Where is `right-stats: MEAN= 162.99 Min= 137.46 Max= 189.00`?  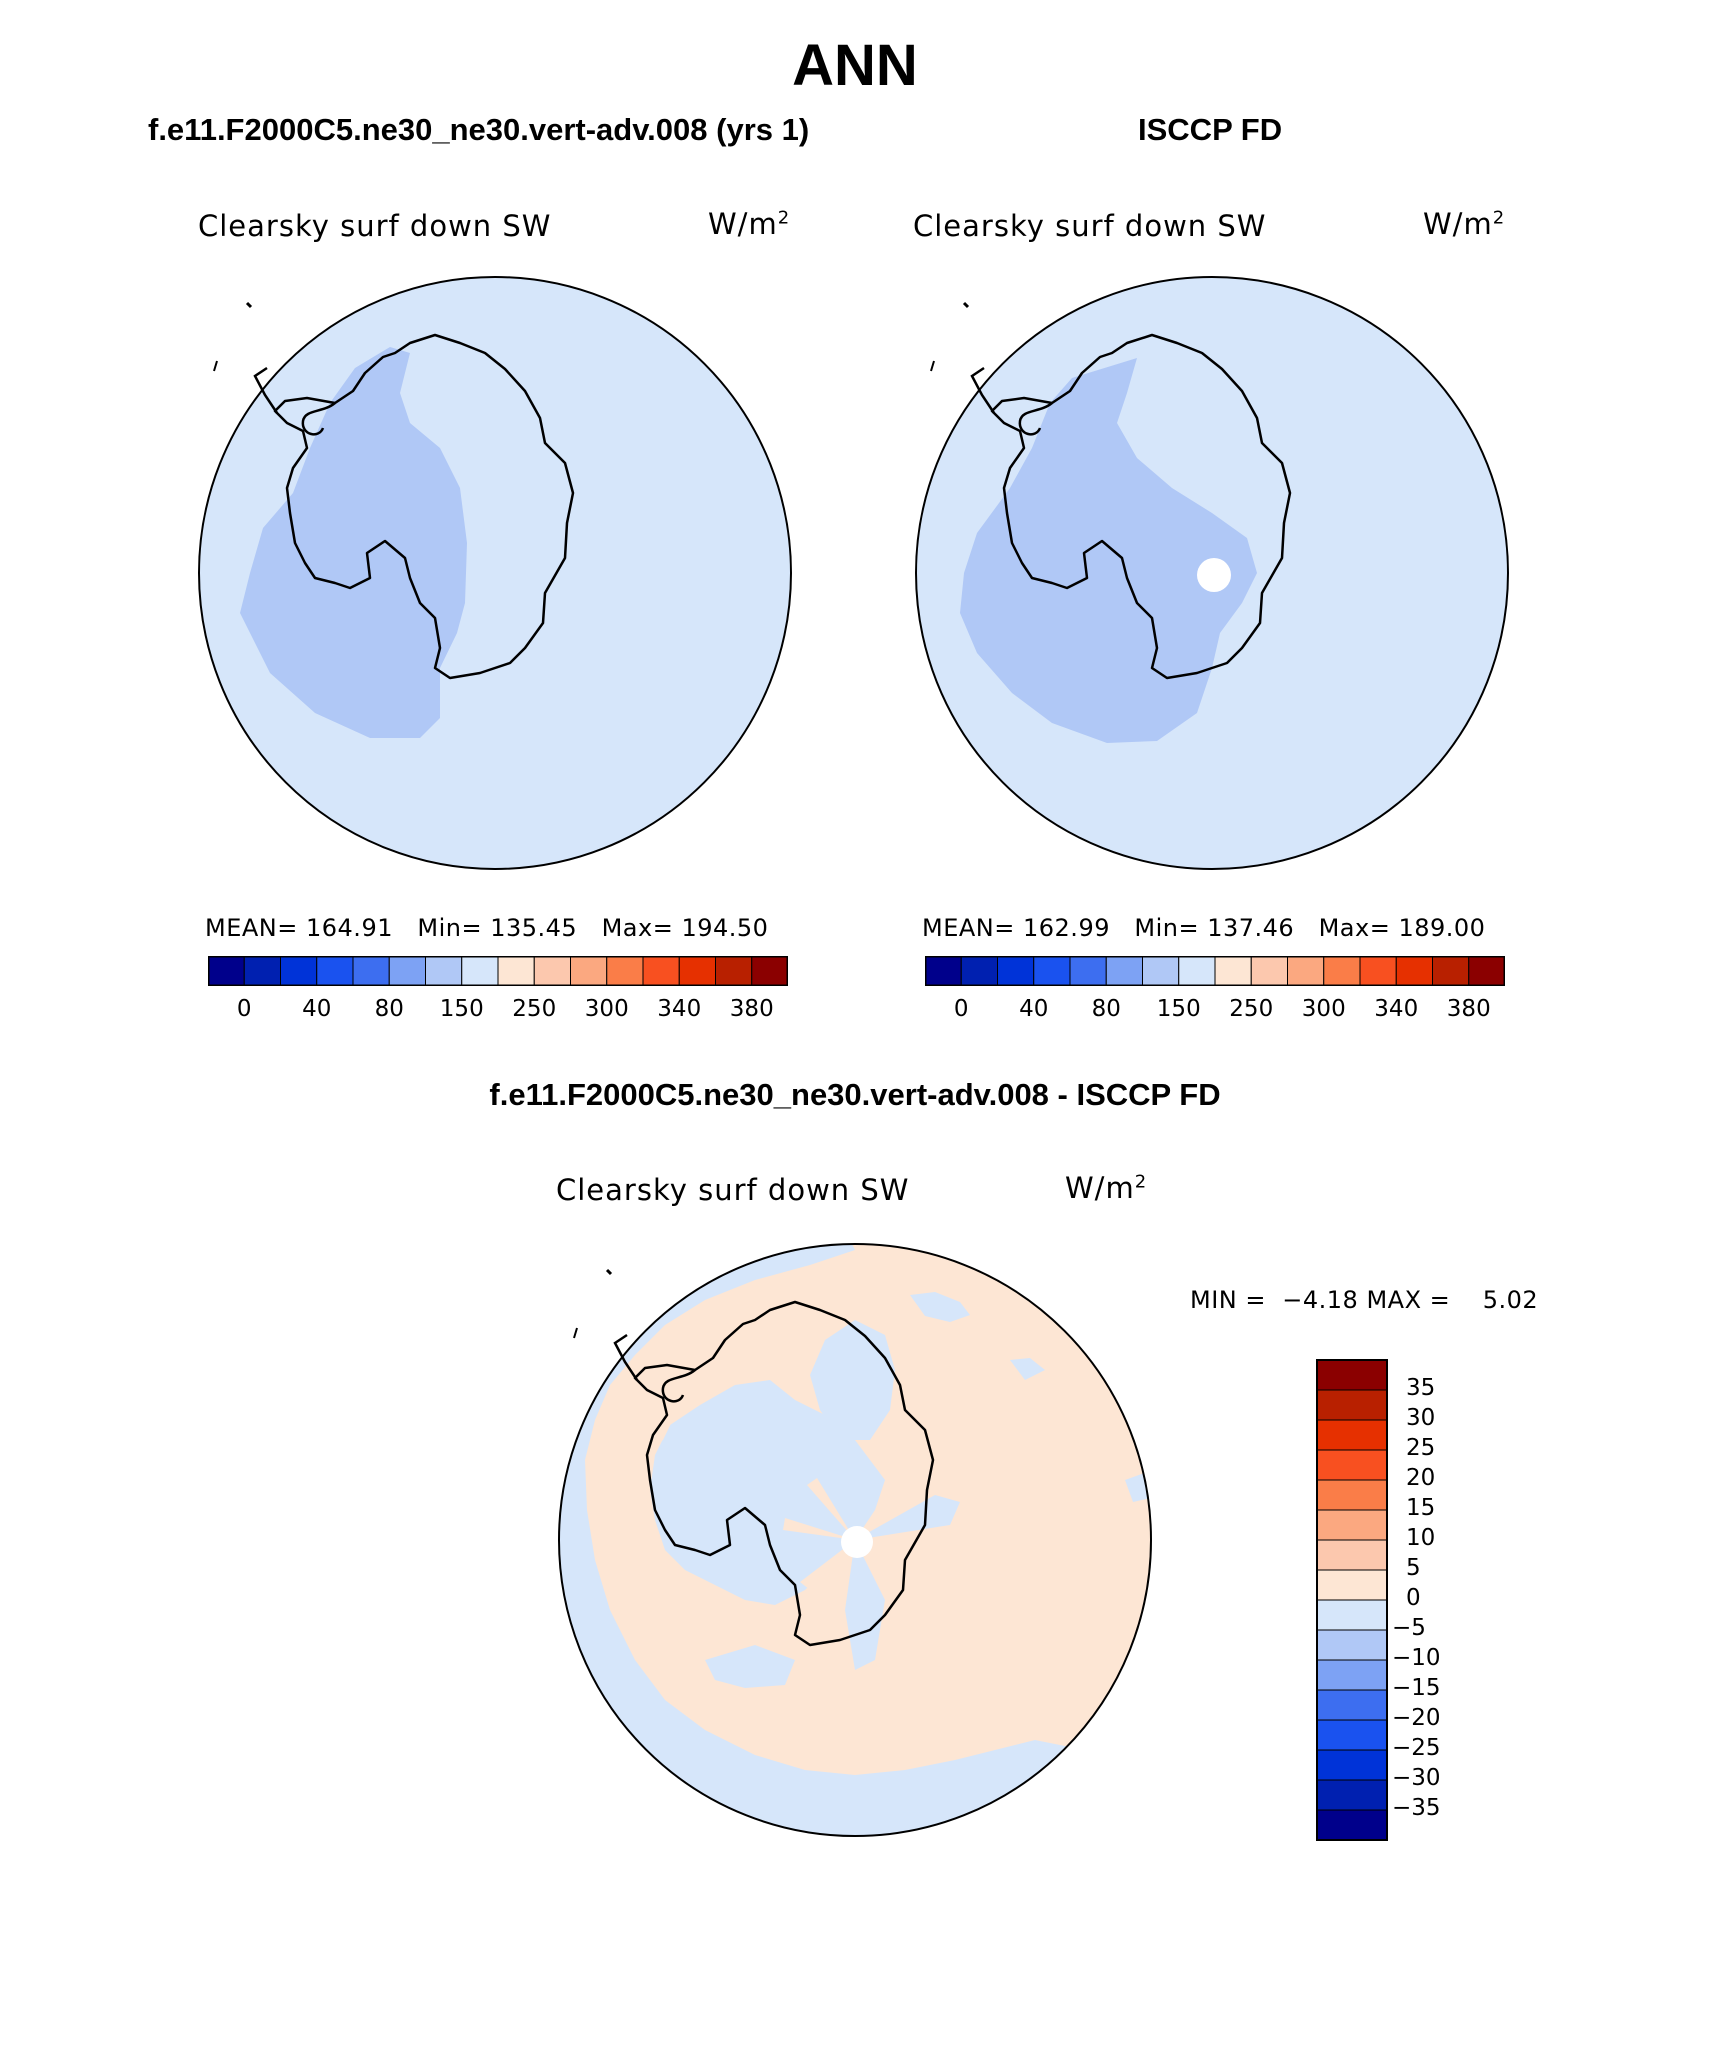 right-stats: MEAN= 162.99 Min= 137.46 Max= 189.00 is located at coordinates (1204, 928).